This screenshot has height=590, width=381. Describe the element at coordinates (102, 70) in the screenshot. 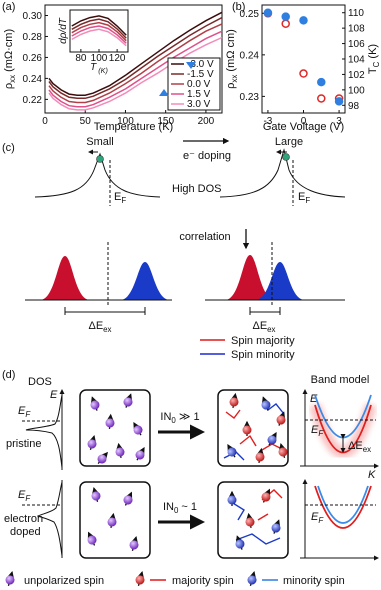

I see `subscript: (K)` at that location.